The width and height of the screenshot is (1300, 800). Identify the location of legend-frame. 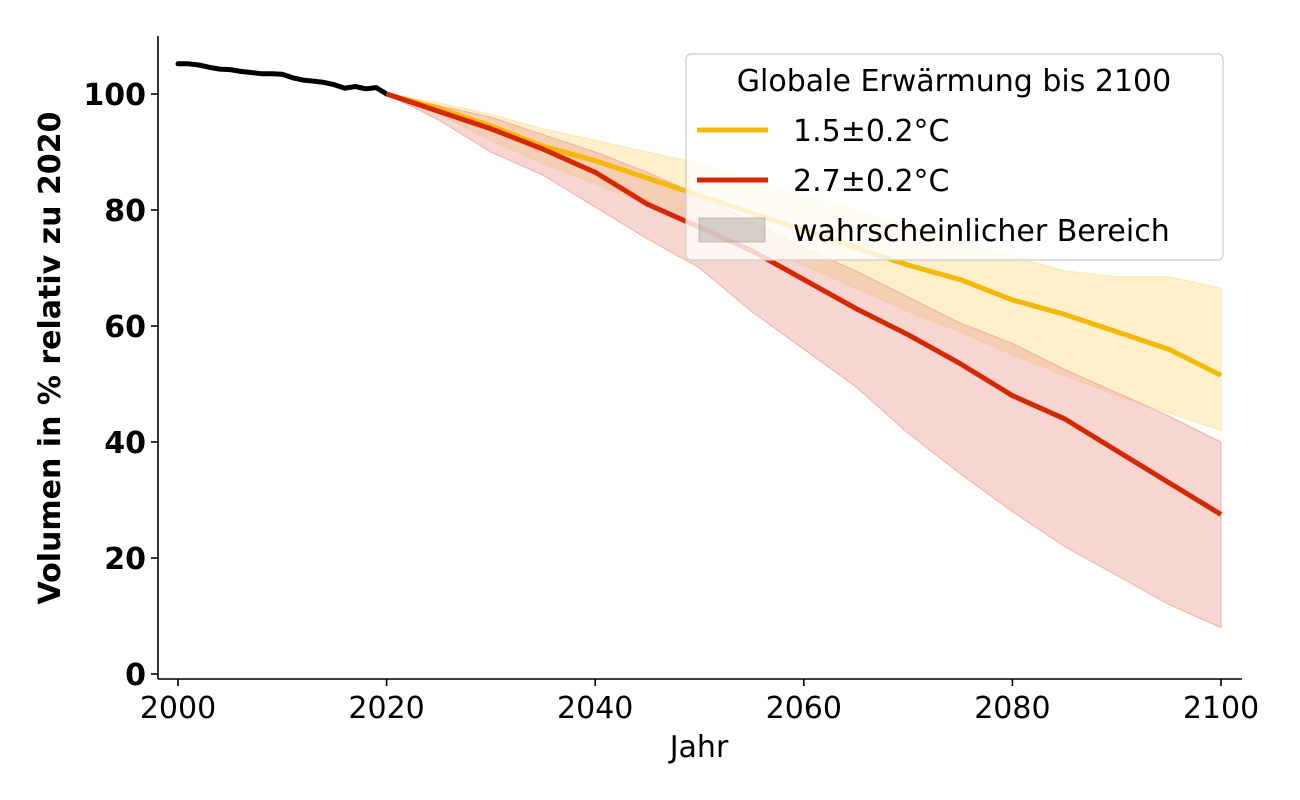
(954, 157).